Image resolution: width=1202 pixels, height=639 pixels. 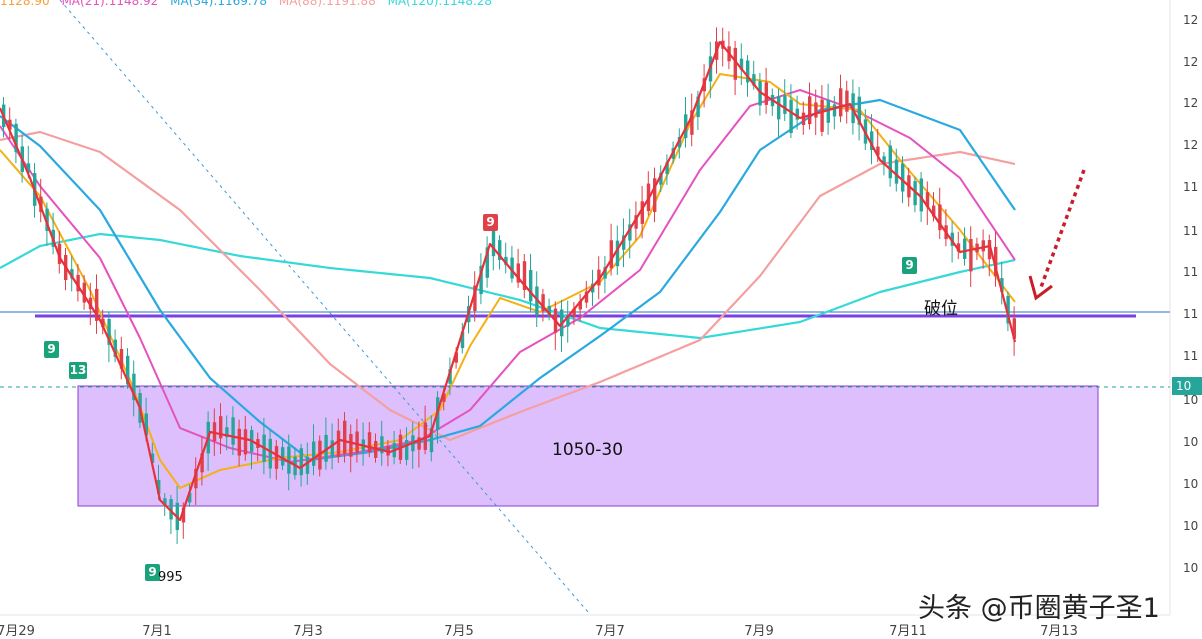 What do you see at coordinates (909, 265) in the screenshot?
I see `td-badge-9-right: 9` at bounding box center [909, 265].